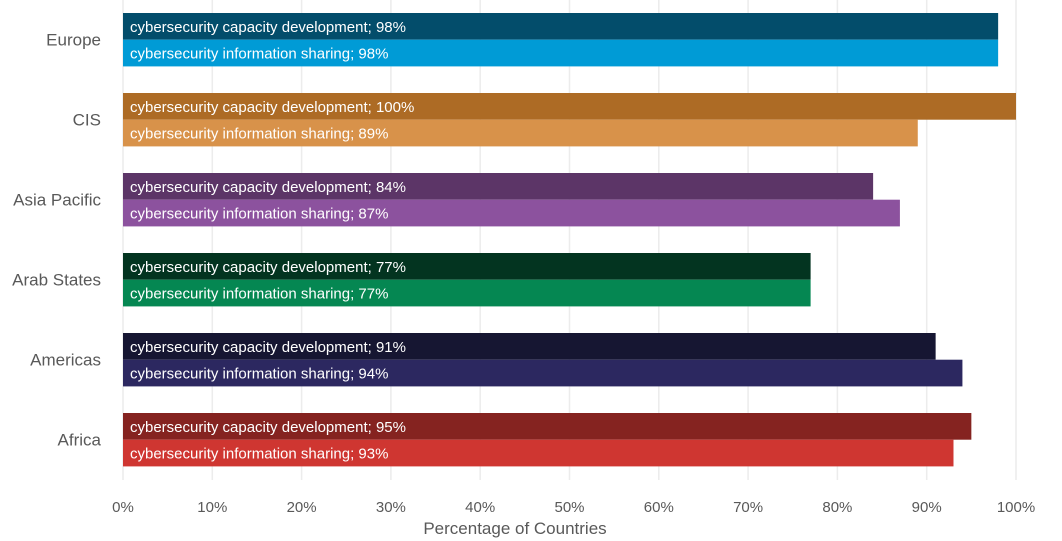 The height and width of the screenshot is (541, 1062). I want to click on category-label: Europe, so click(73, 40).